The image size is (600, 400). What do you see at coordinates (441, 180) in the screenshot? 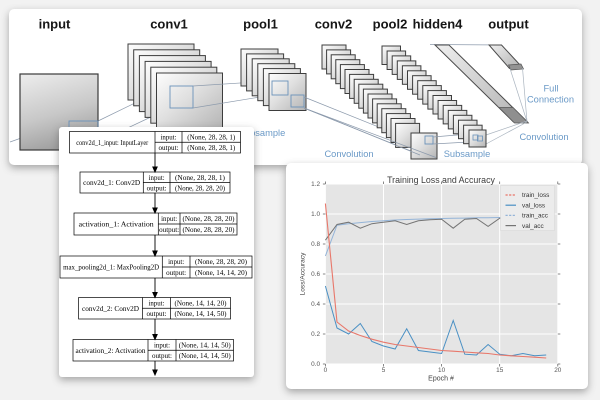
I see `svg-text: Training Loss and Accuracy` at bounding box center [441, 180].